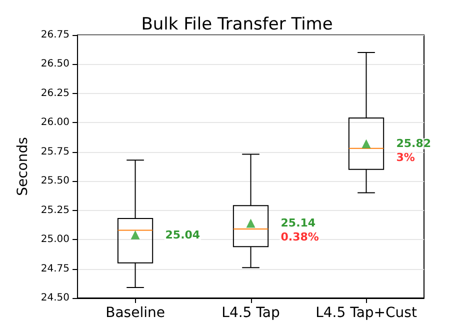 The height and width of the screenshot is (335, 474). Describe the element at coordinates (251, 313) in the screenshot. I see `x-tick-label: L4.5 Tap` at that location.